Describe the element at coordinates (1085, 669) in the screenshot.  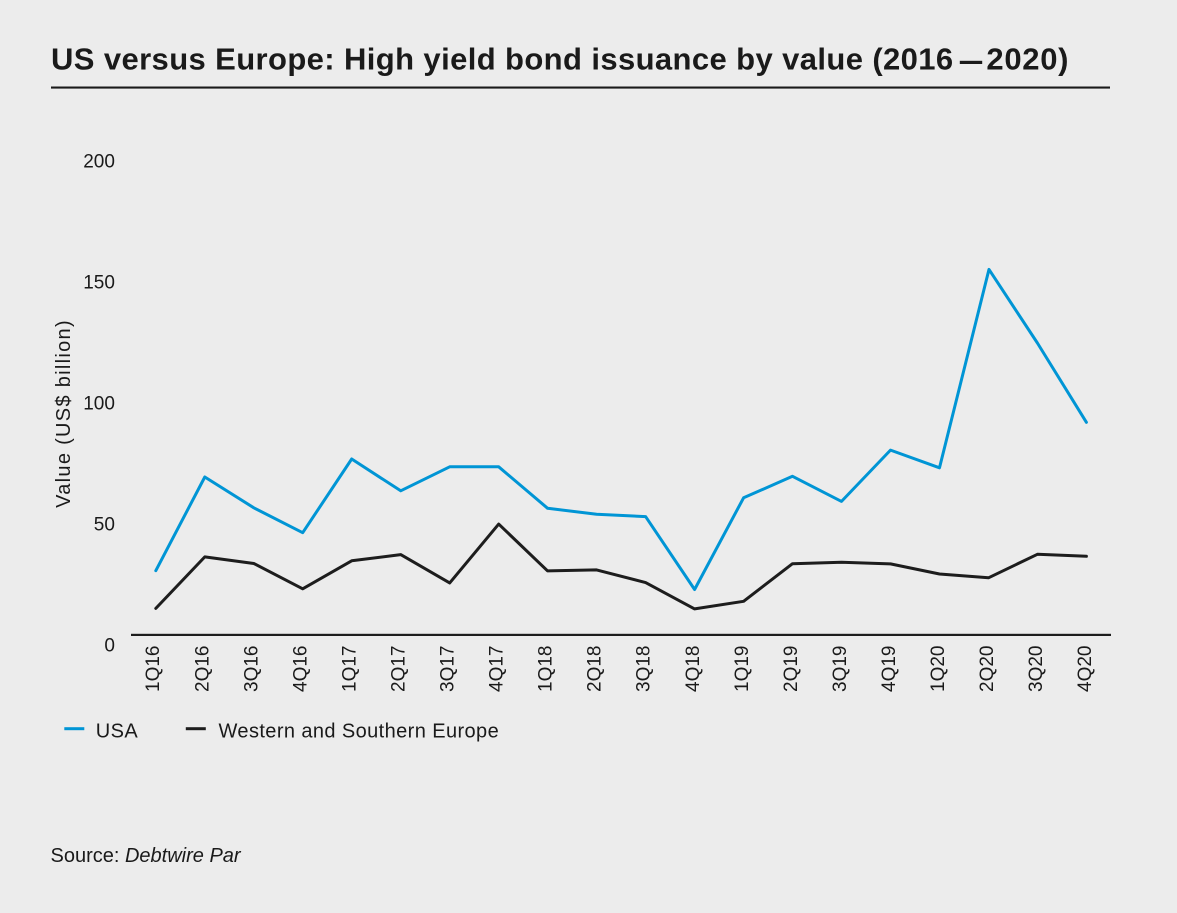
I see `svg-text: 4Q20` at that location.